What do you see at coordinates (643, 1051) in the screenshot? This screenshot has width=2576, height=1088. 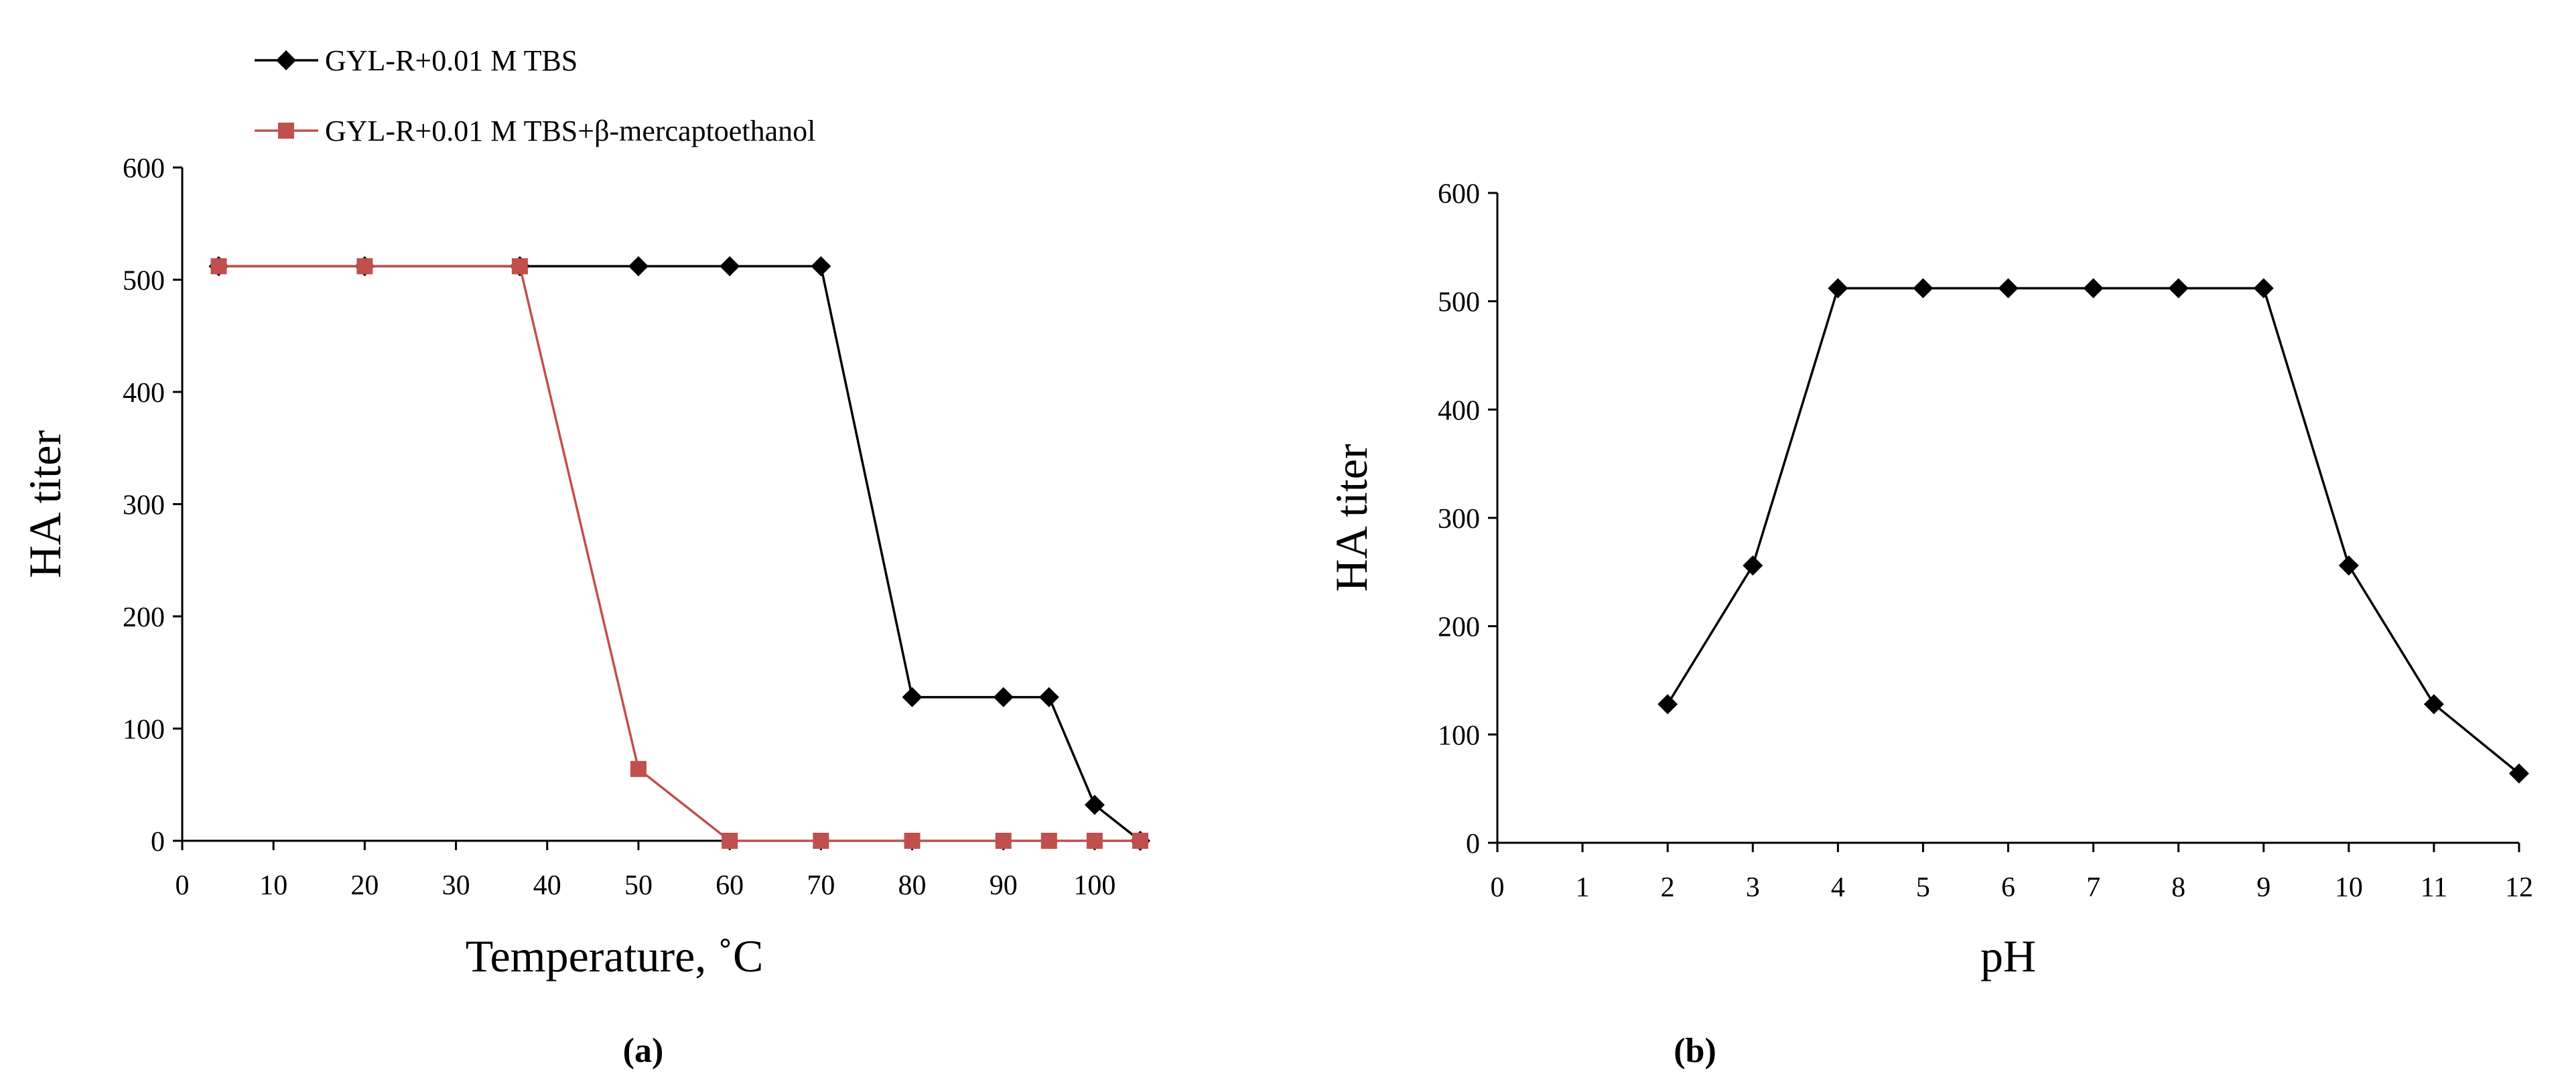 I see `panel-caption: (a)` at bounding box center [643, 1051].